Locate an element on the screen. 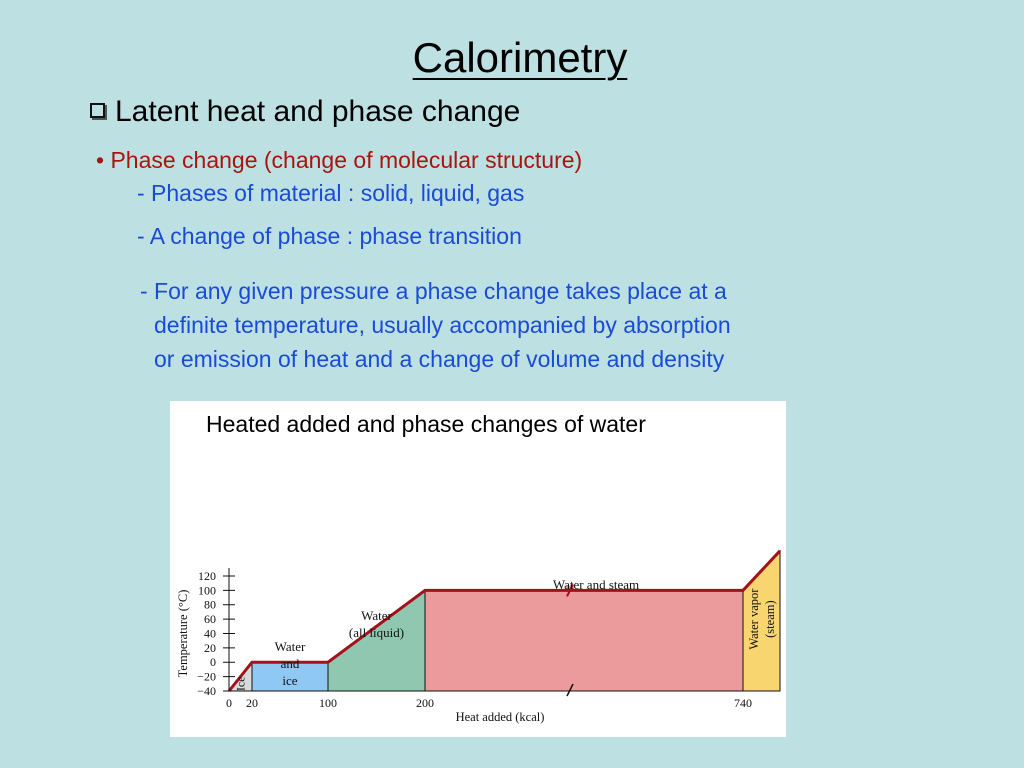  x-tick-label: 100 is located at coordinates (328, 703).